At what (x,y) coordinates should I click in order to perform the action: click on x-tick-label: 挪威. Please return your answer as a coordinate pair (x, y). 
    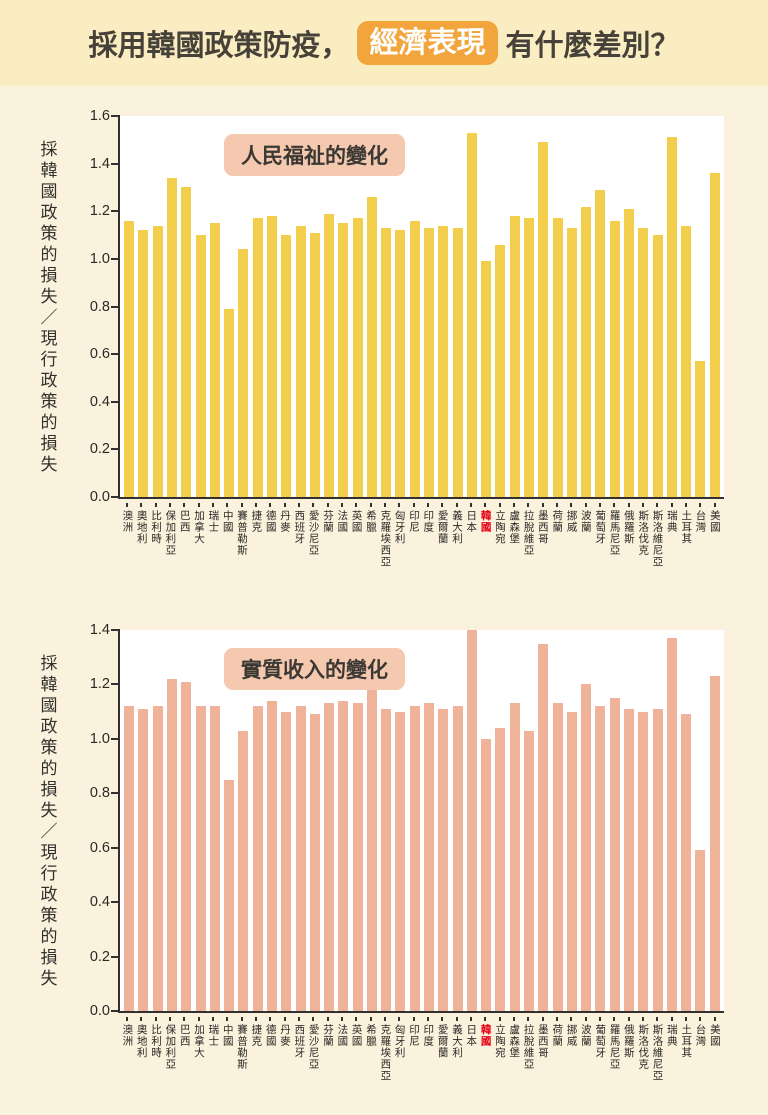
    Looking at the image, I should click on (571, 1035).